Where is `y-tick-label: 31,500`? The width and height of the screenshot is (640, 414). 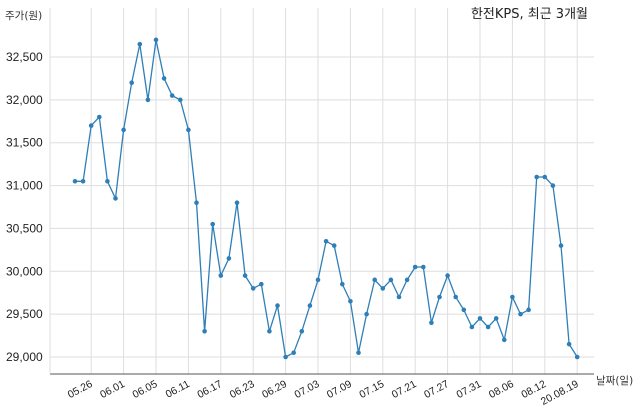 y-tick-label: 31,500 is located at coordinates (24, 143).